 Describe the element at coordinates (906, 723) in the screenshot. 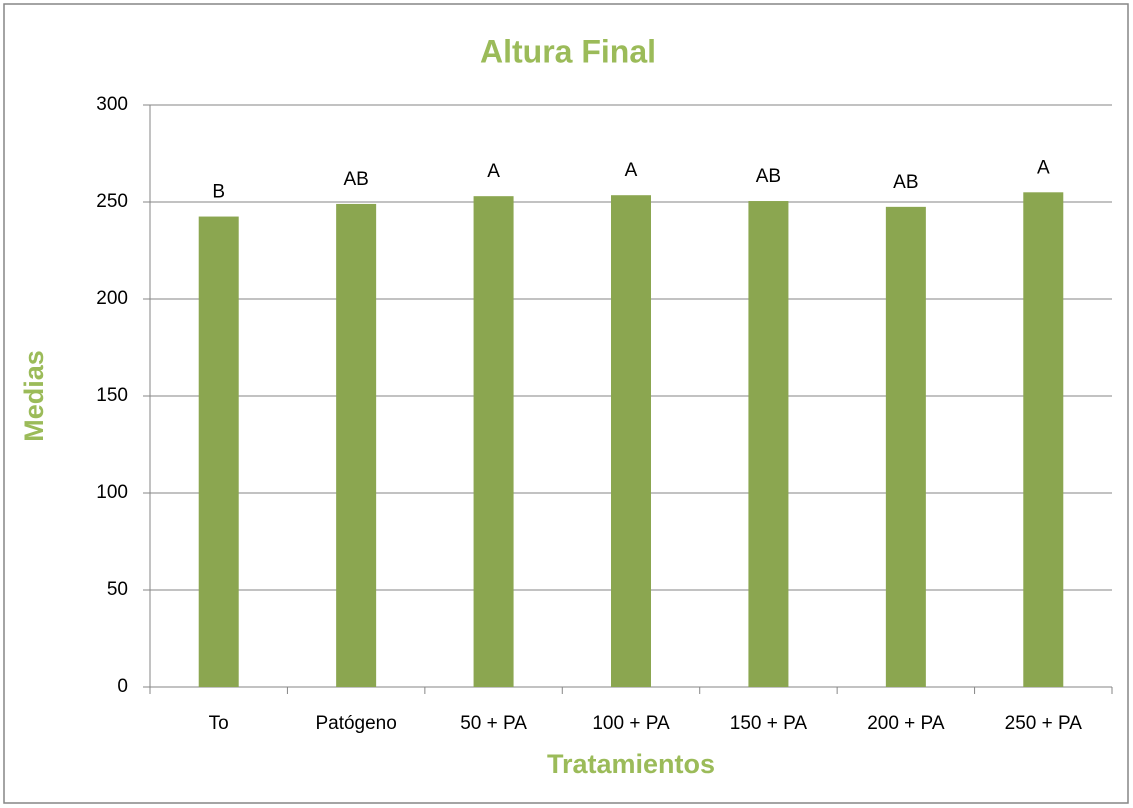

I see `x-tick-label: 200 + PA` at that location.